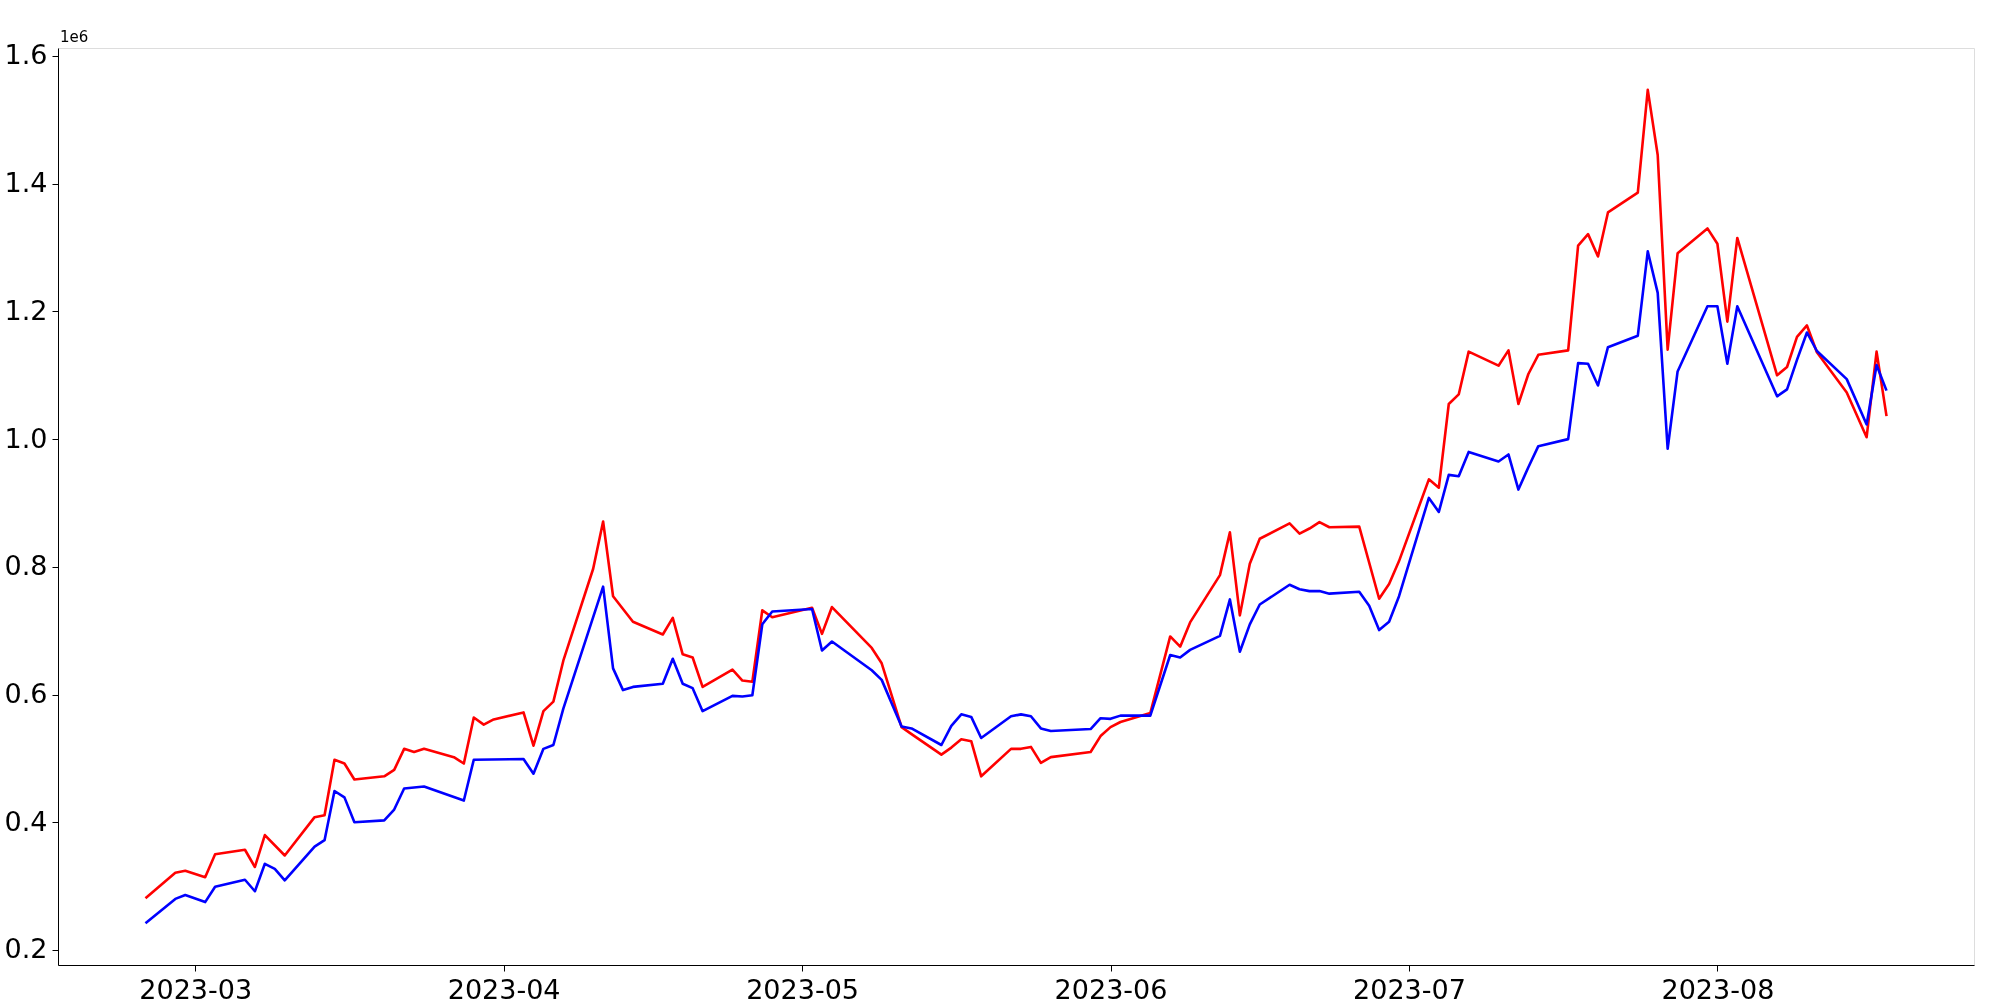  What do you see at coordinates (1111, 986) in the screenshot?
I see `x-tick-label: 2023-06` at bounding box center [1111, 986].